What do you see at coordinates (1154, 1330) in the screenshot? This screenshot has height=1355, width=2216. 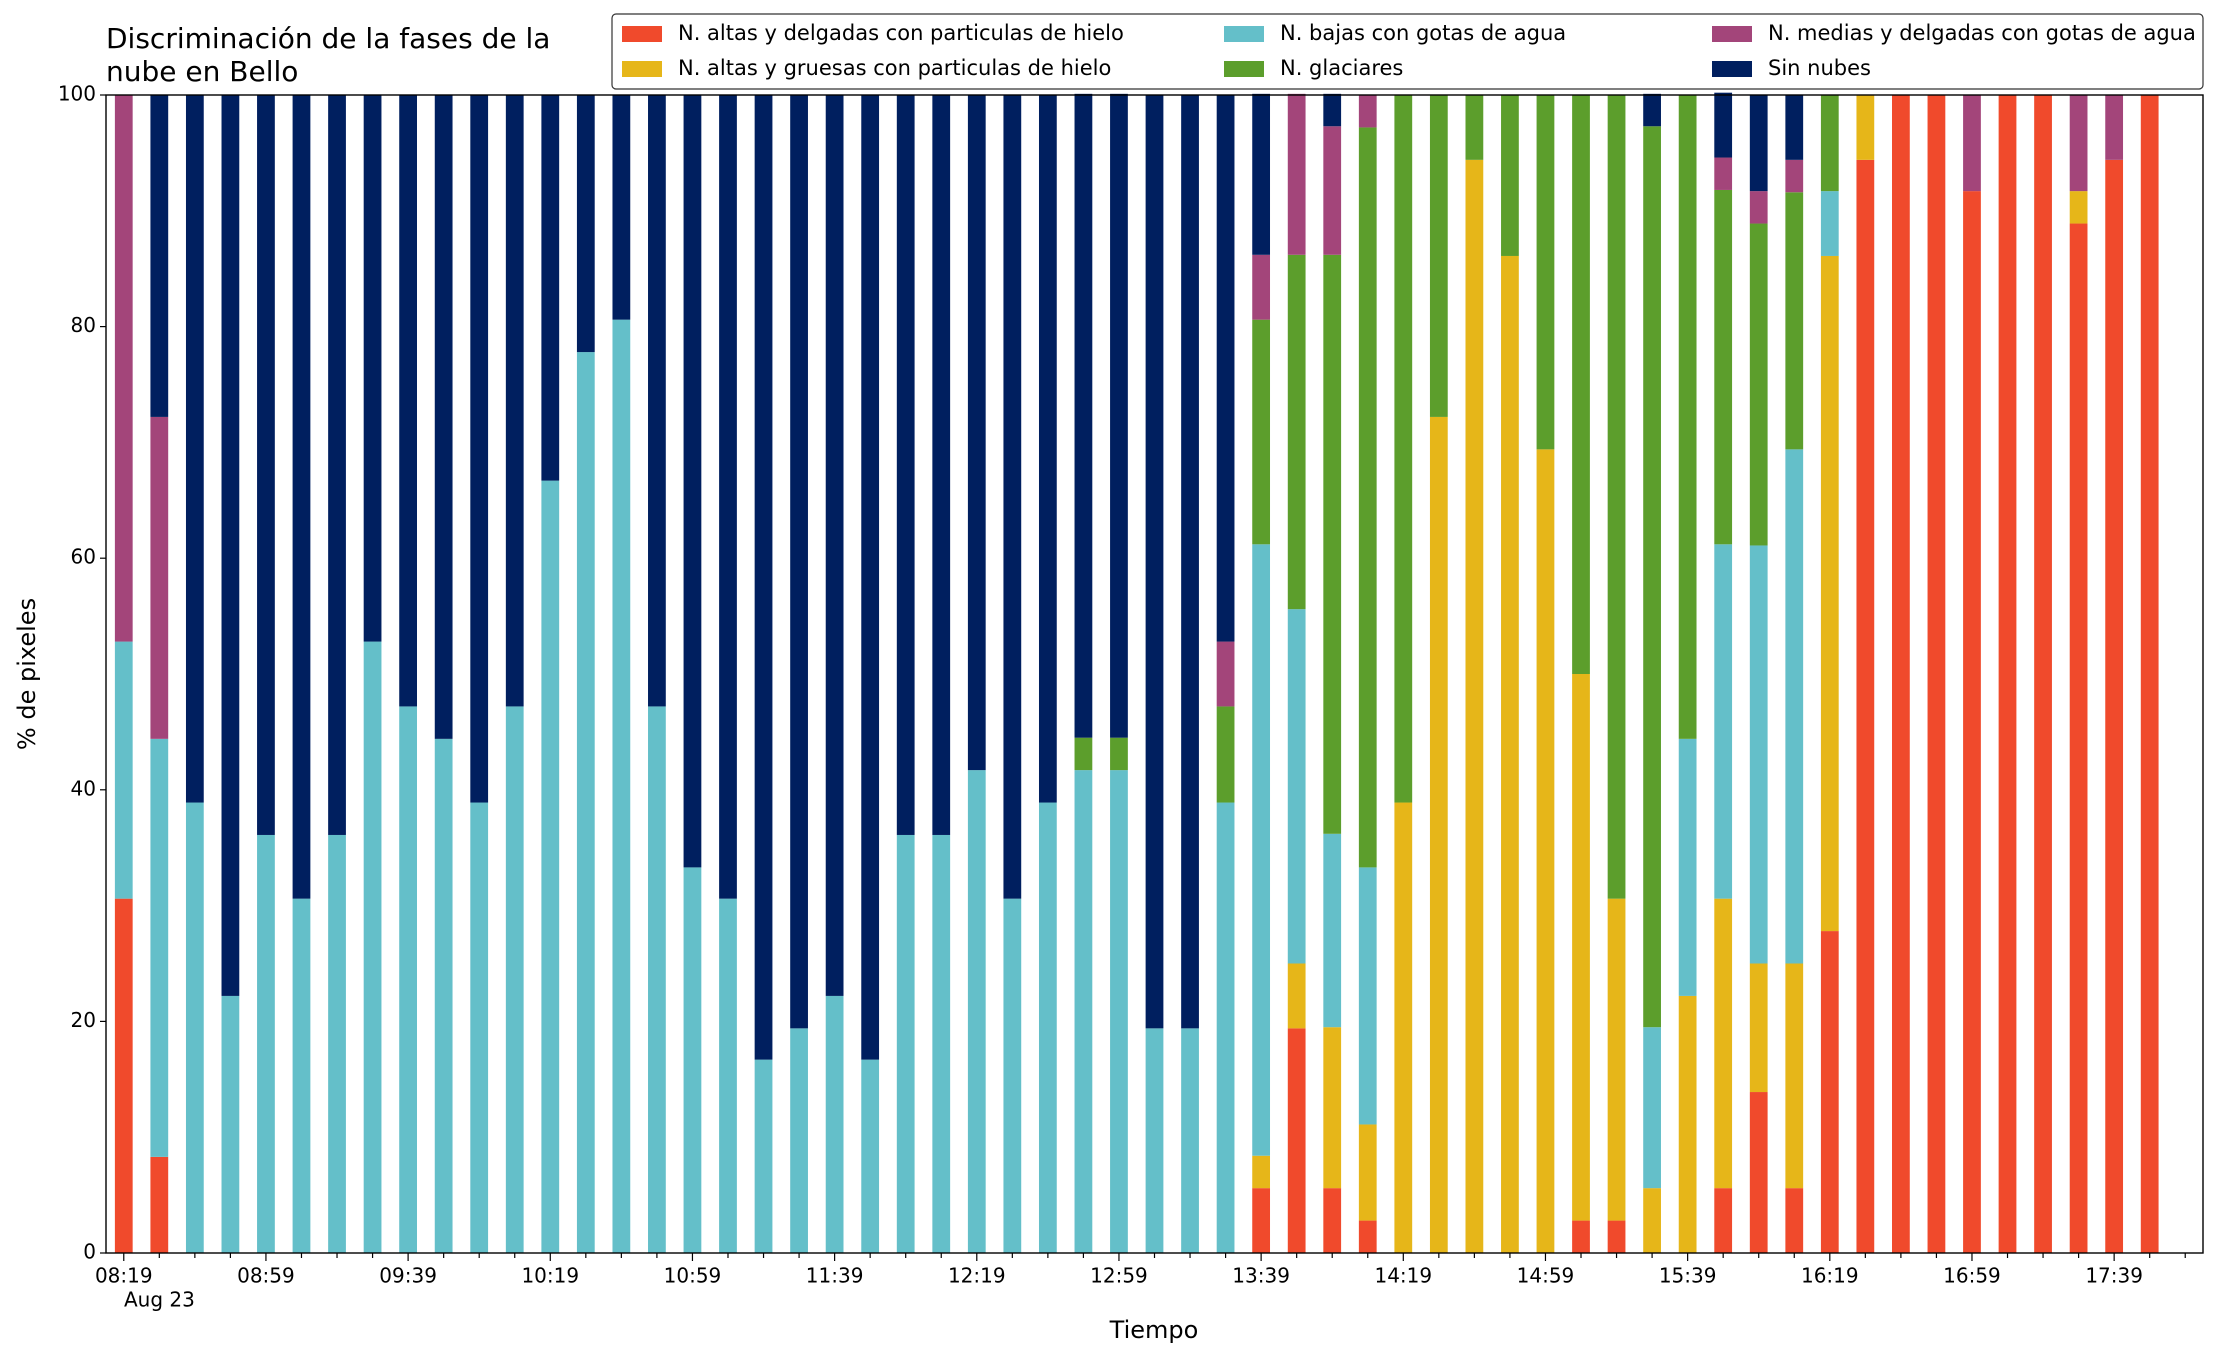 I see `x-axis-label: Tiempo` at bounding box center [1154, 1330].